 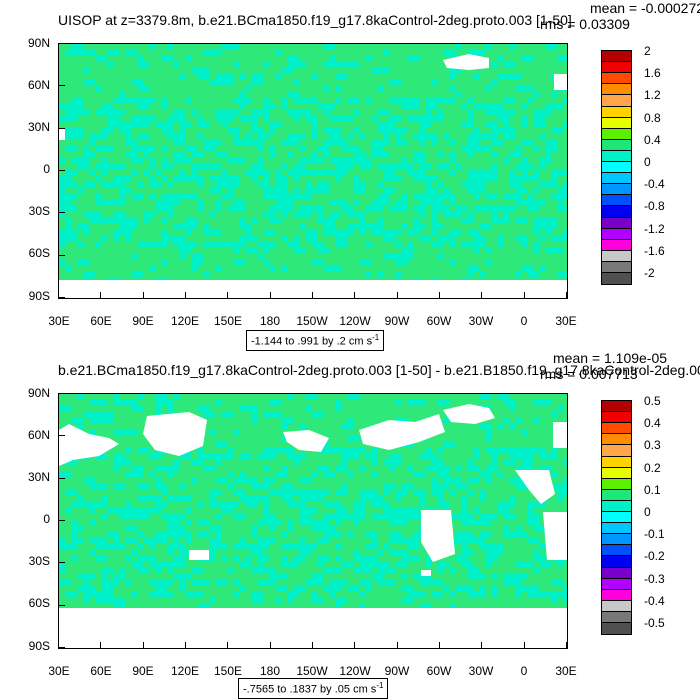 What do you see at coordinates (610, 358) in the screenshot?
I see `mean-value: mean = 1.109e-05` at bounding box center [610, 358].